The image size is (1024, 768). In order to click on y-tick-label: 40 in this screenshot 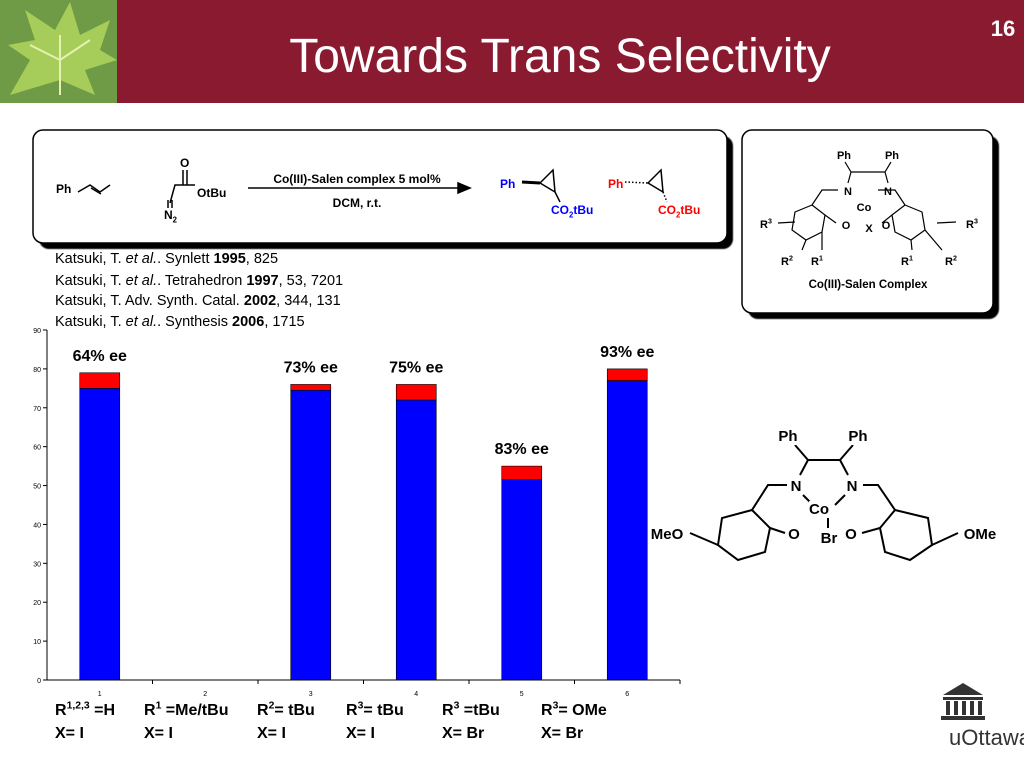, I will do `click(37, 525)`.